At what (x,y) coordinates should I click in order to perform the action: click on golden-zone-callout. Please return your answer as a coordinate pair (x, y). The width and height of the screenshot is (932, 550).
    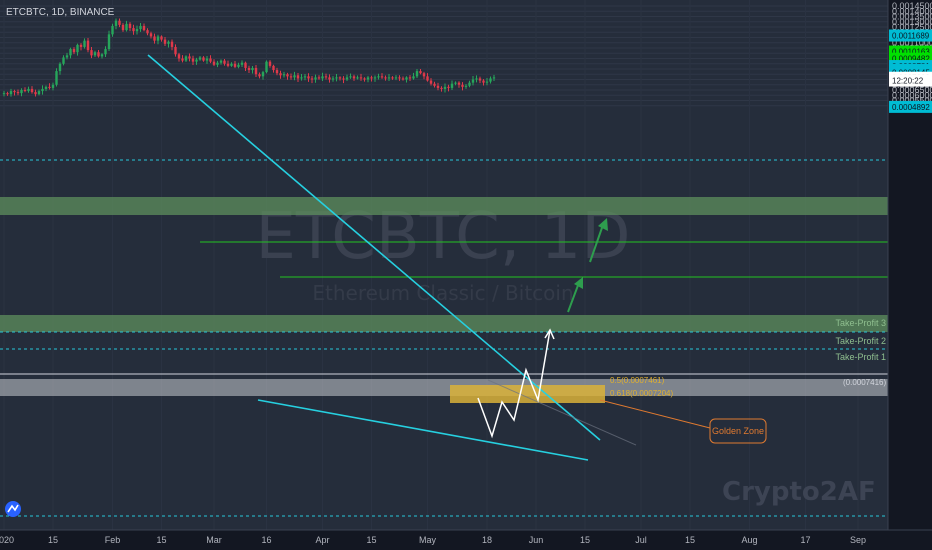
    Looking at the image, I should click on (738, 431).